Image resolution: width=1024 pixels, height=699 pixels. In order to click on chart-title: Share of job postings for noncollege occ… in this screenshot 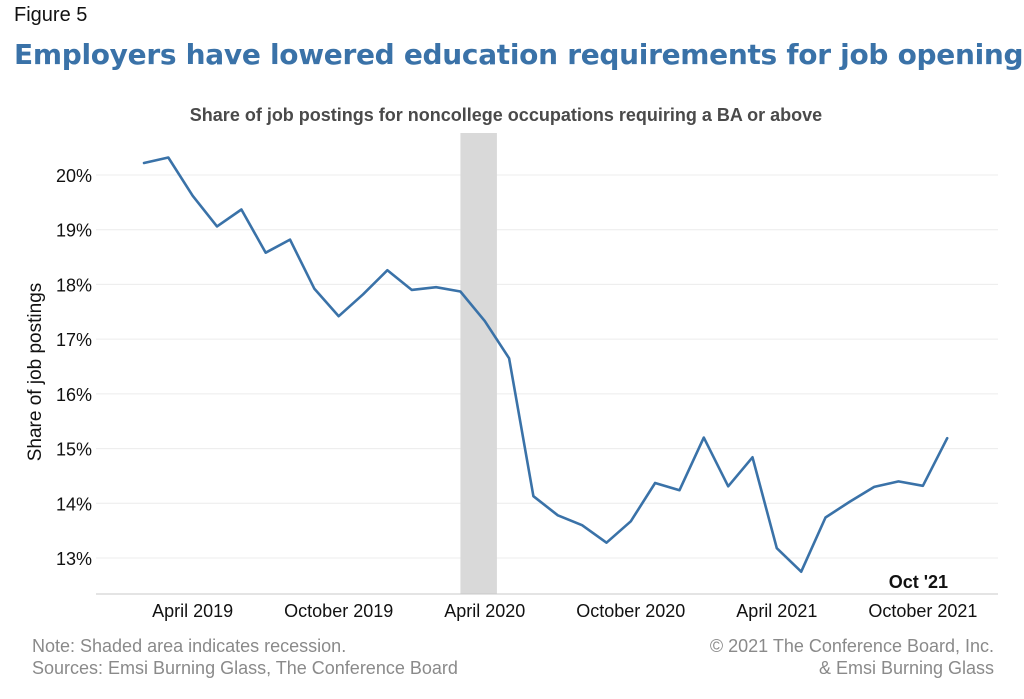, I will do `click(506, 115)`.